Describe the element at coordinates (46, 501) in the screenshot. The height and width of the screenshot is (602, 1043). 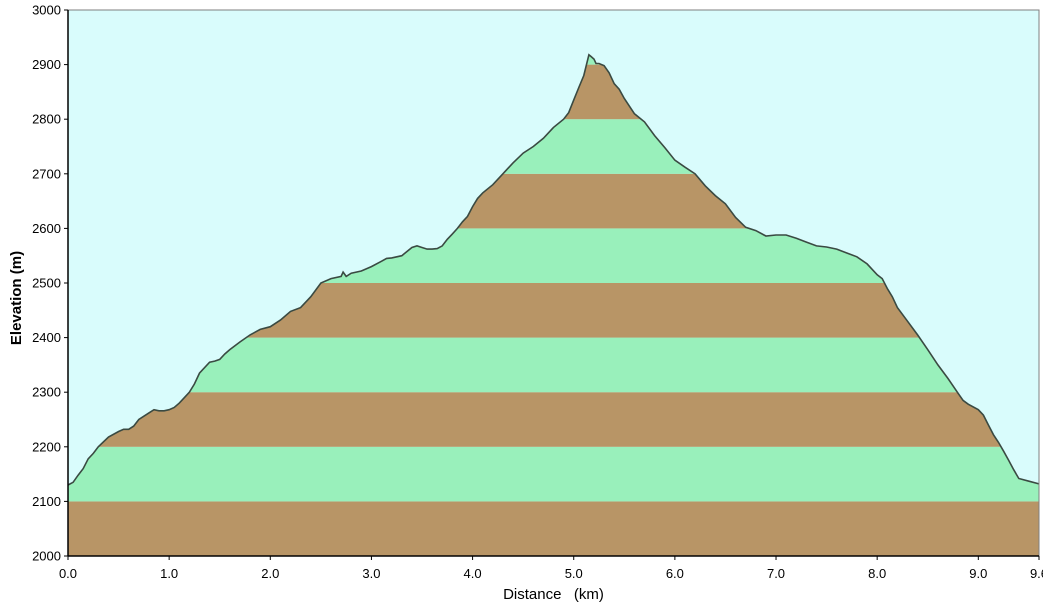
I see `y-tick-label: 2100` at that location.